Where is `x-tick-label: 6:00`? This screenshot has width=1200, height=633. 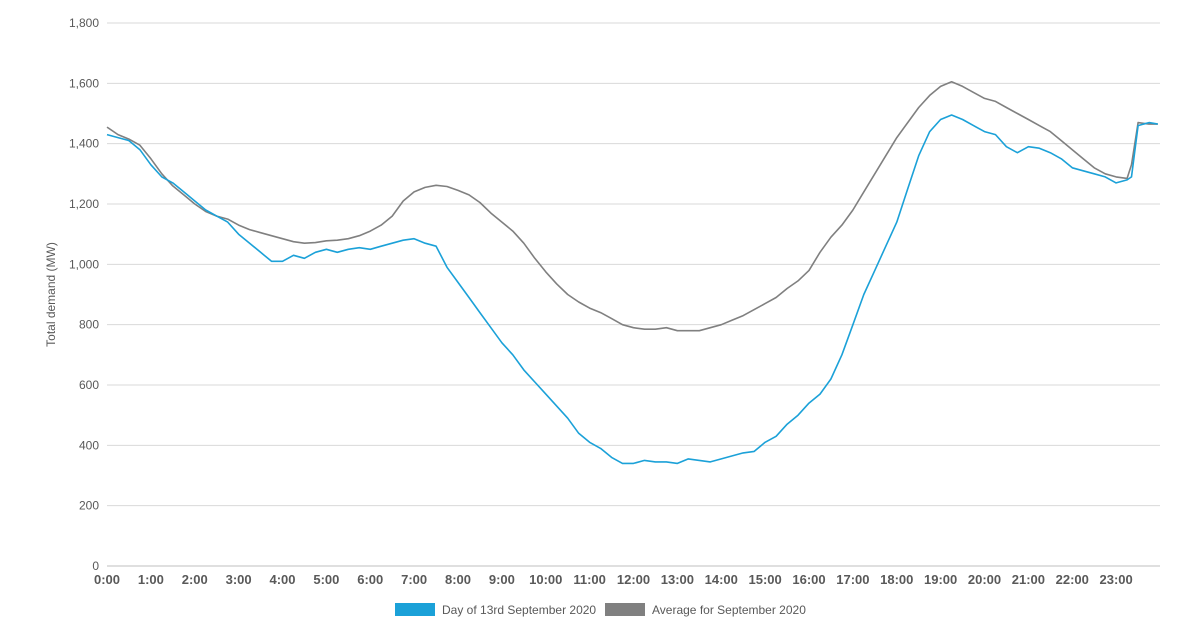 x-tick-label: 6:00 is located at coordinates (370, 579).